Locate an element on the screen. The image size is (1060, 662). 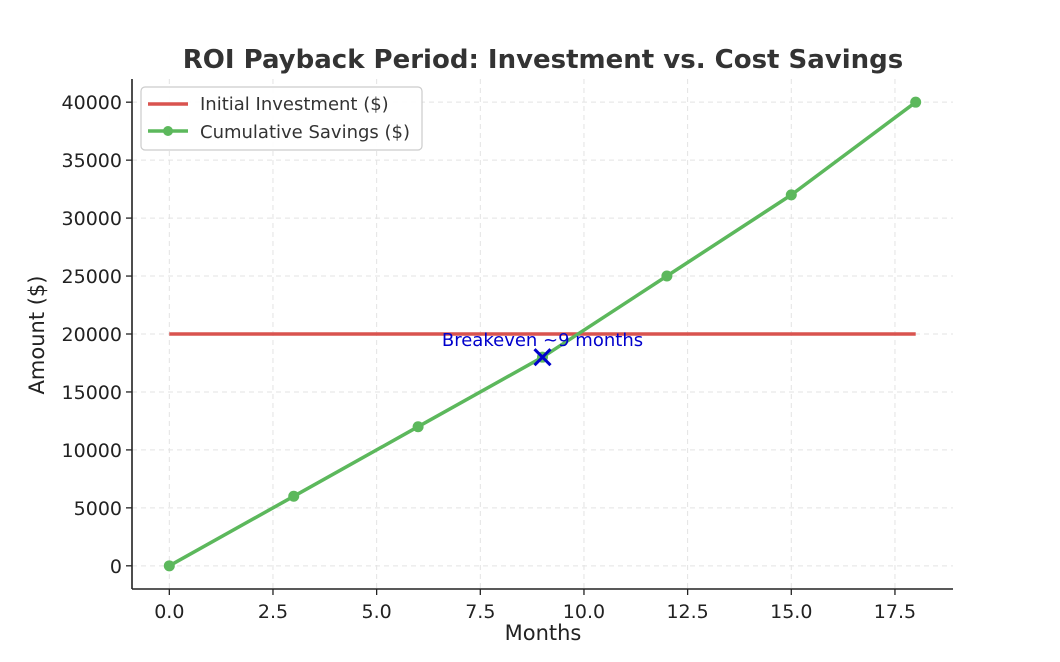
legend-entry-initial-investment: Initial Investment ($) is located at coordinates (294, 104).